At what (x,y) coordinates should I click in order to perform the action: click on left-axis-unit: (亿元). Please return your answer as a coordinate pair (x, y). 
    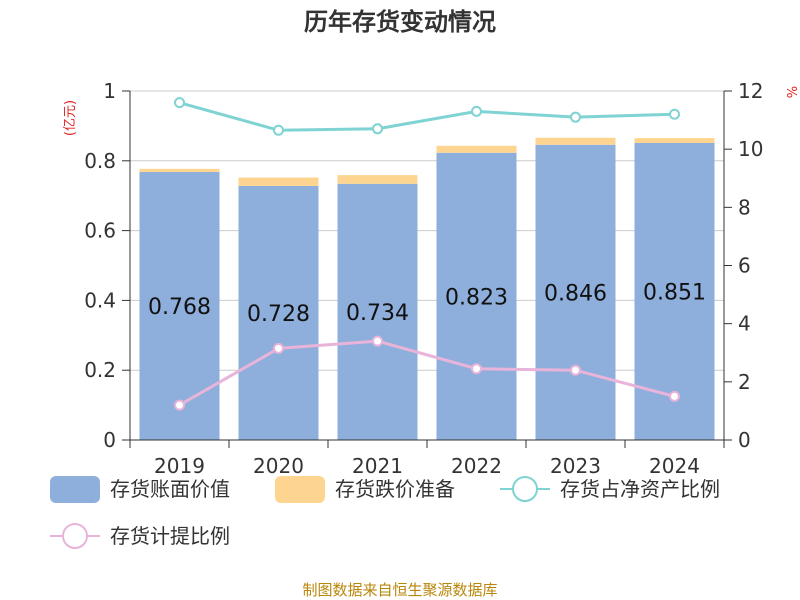
    Looking at the image, I should click on (70, 118).